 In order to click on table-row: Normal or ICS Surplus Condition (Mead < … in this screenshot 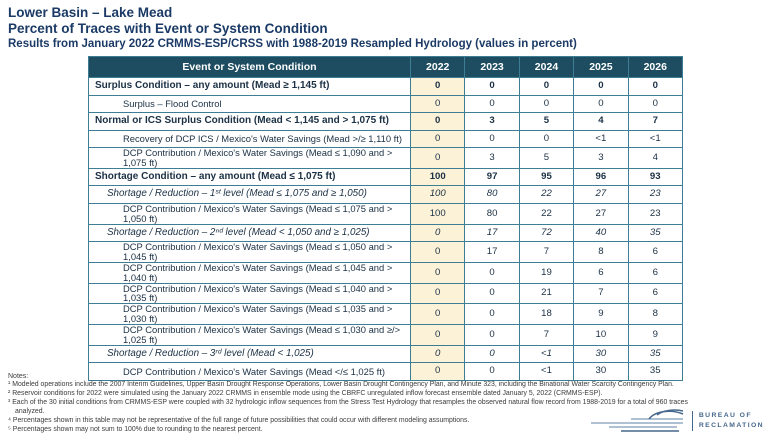, I will do `click(385, 121)`.